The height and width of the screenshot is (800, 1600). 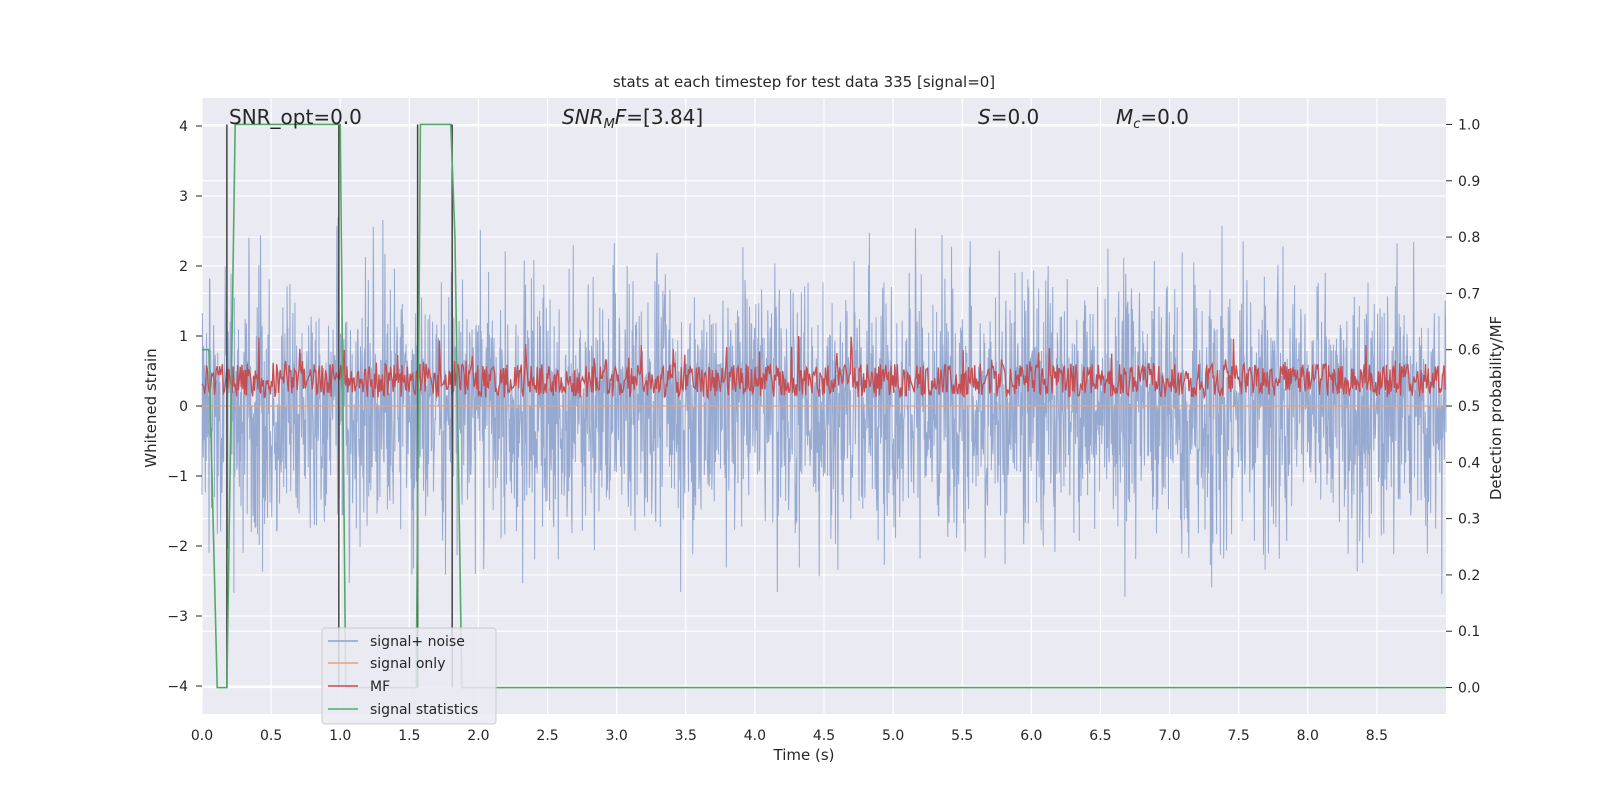 What do you see at coordinates (893, 736) in the screenshot?
I see `x-tick-label: 5.0` at bounding box center [893, 736].